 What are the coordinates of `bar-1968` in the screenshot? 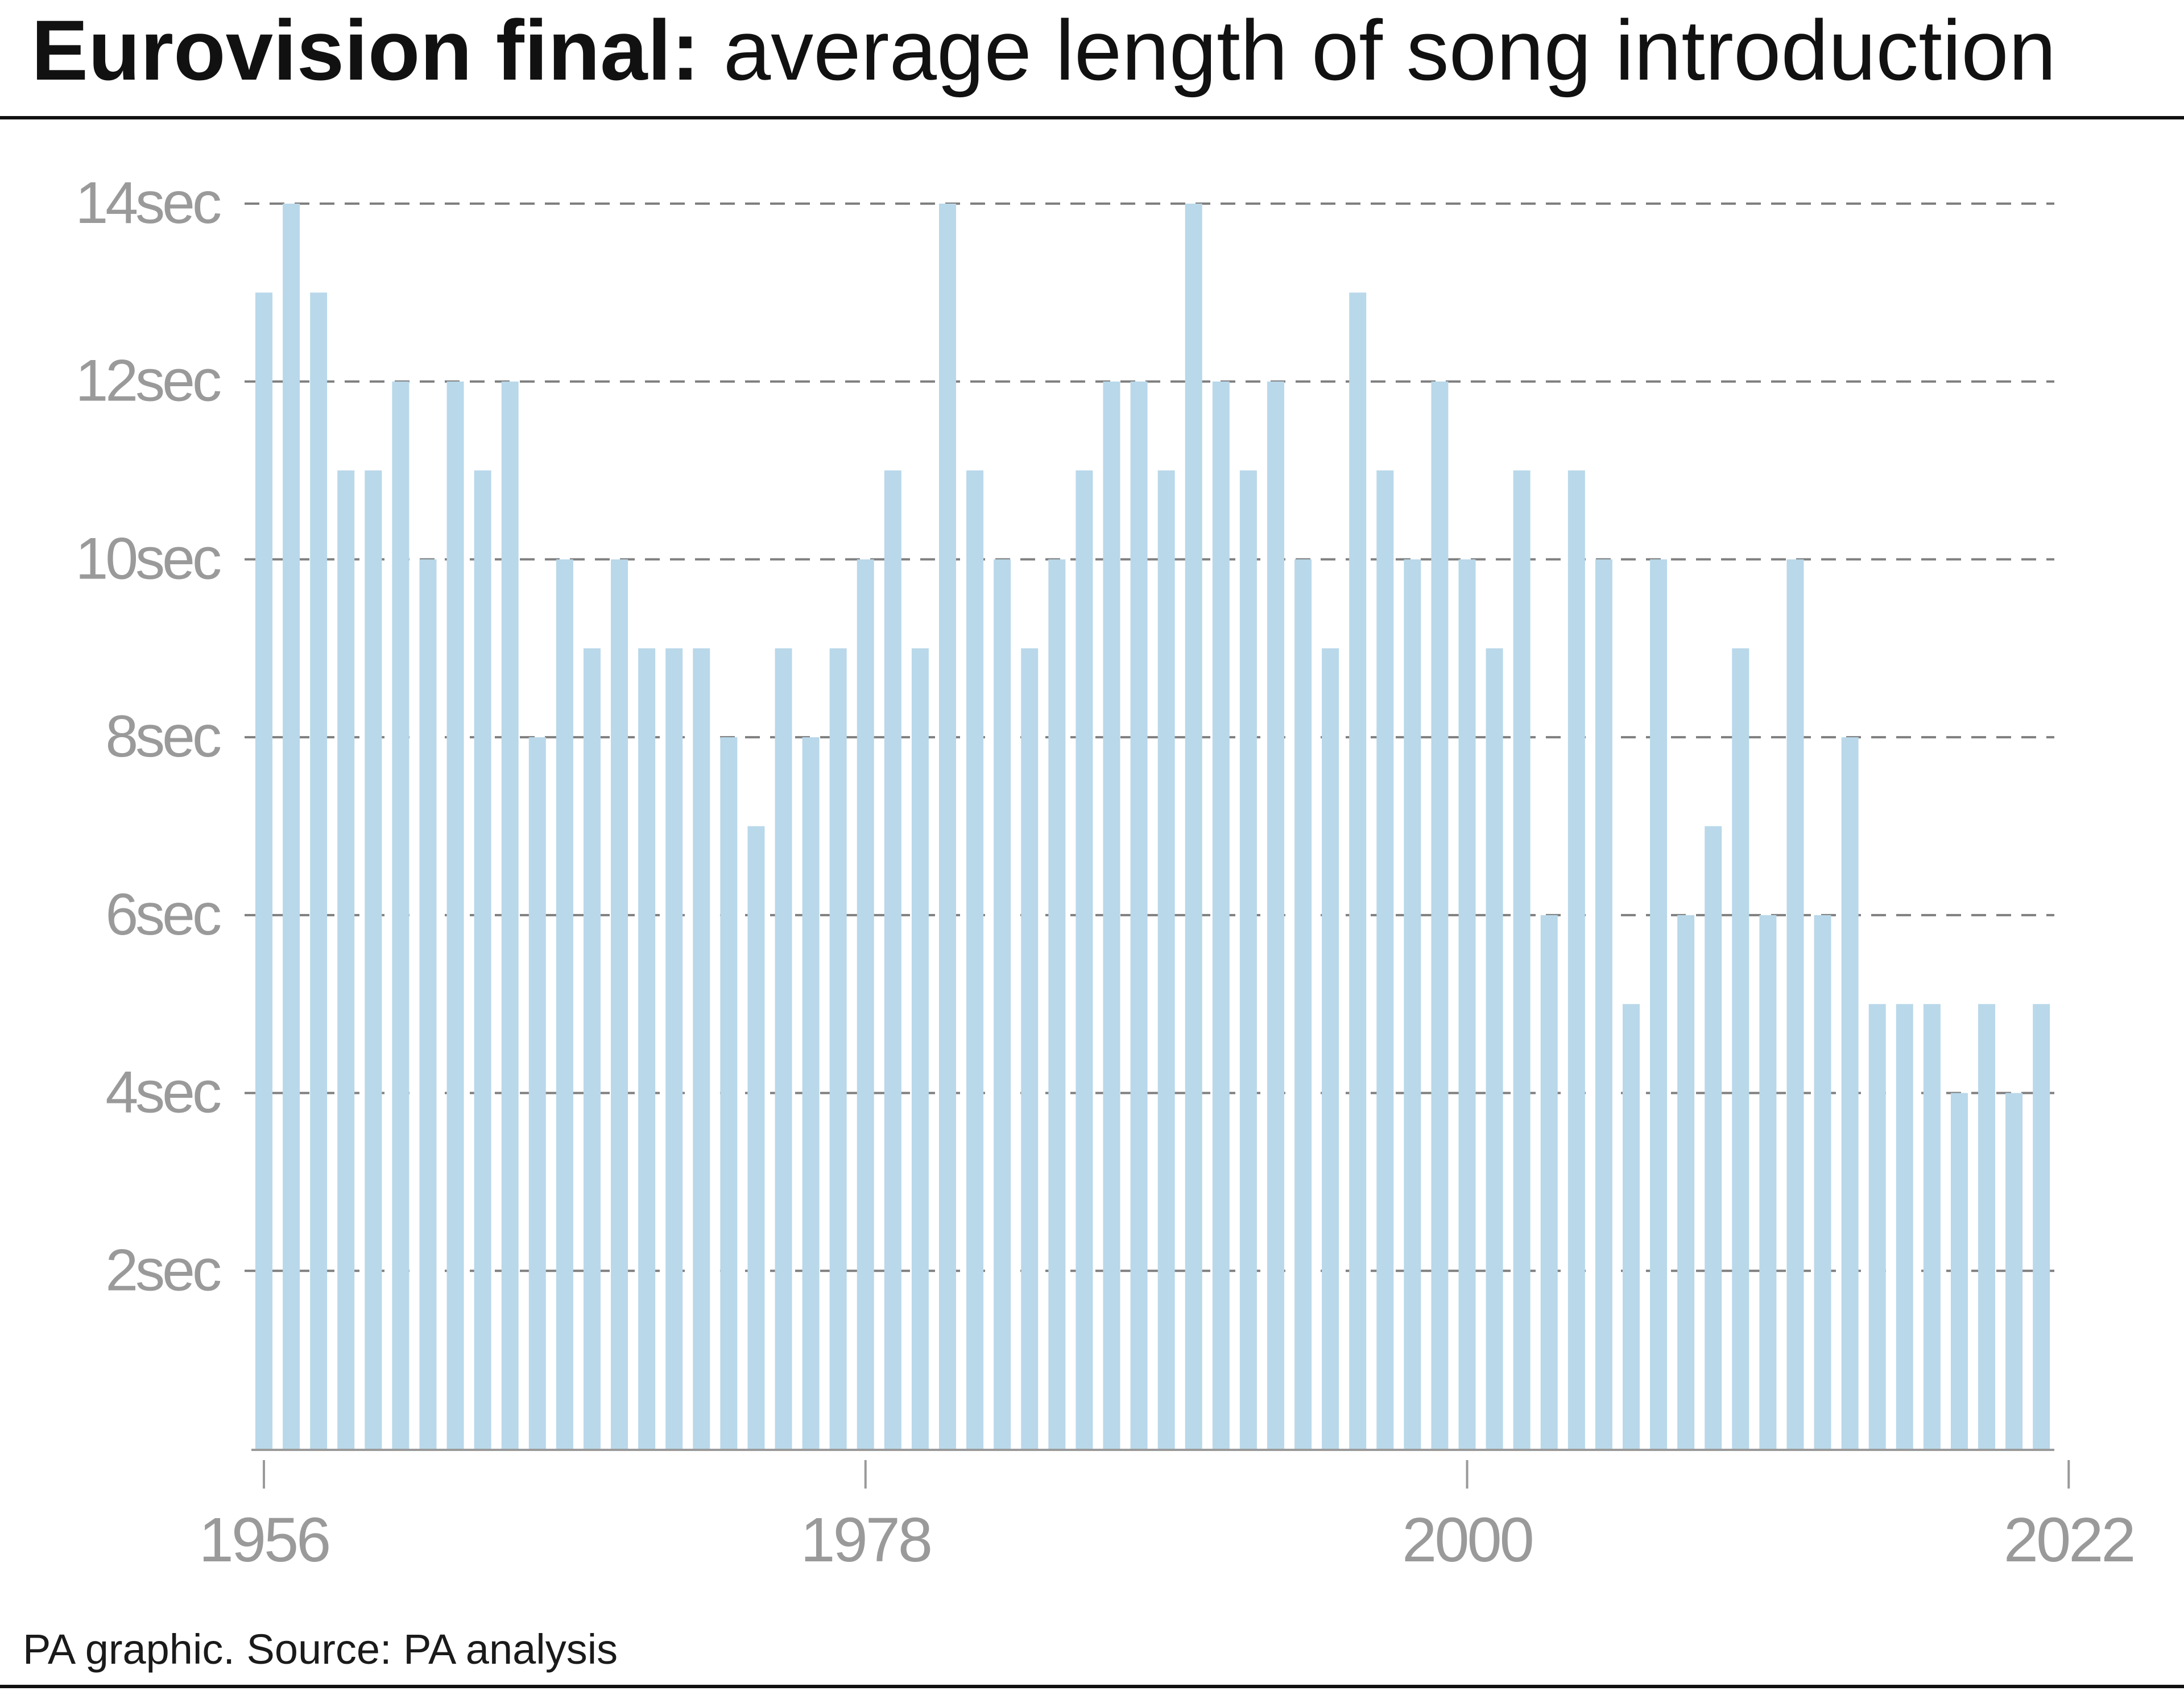 It's located at (592, 1048).